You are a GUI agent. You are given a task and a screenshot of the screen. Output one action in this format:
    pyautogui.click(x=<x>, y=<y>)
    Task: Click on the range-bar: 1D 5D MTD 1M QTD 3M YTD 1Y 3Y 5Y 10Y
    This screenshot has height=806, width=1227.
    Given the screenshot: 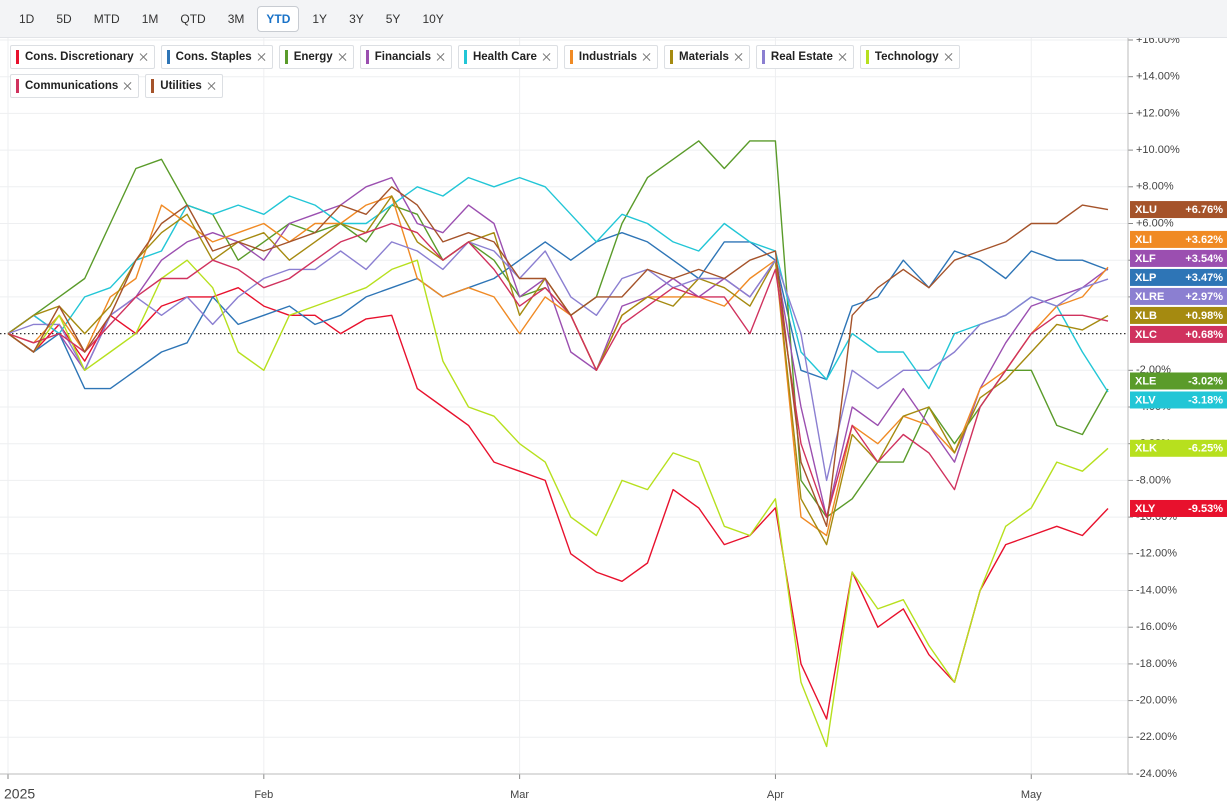 What is the action you would take?
    pyautogui.click(x=613, y=19)
    